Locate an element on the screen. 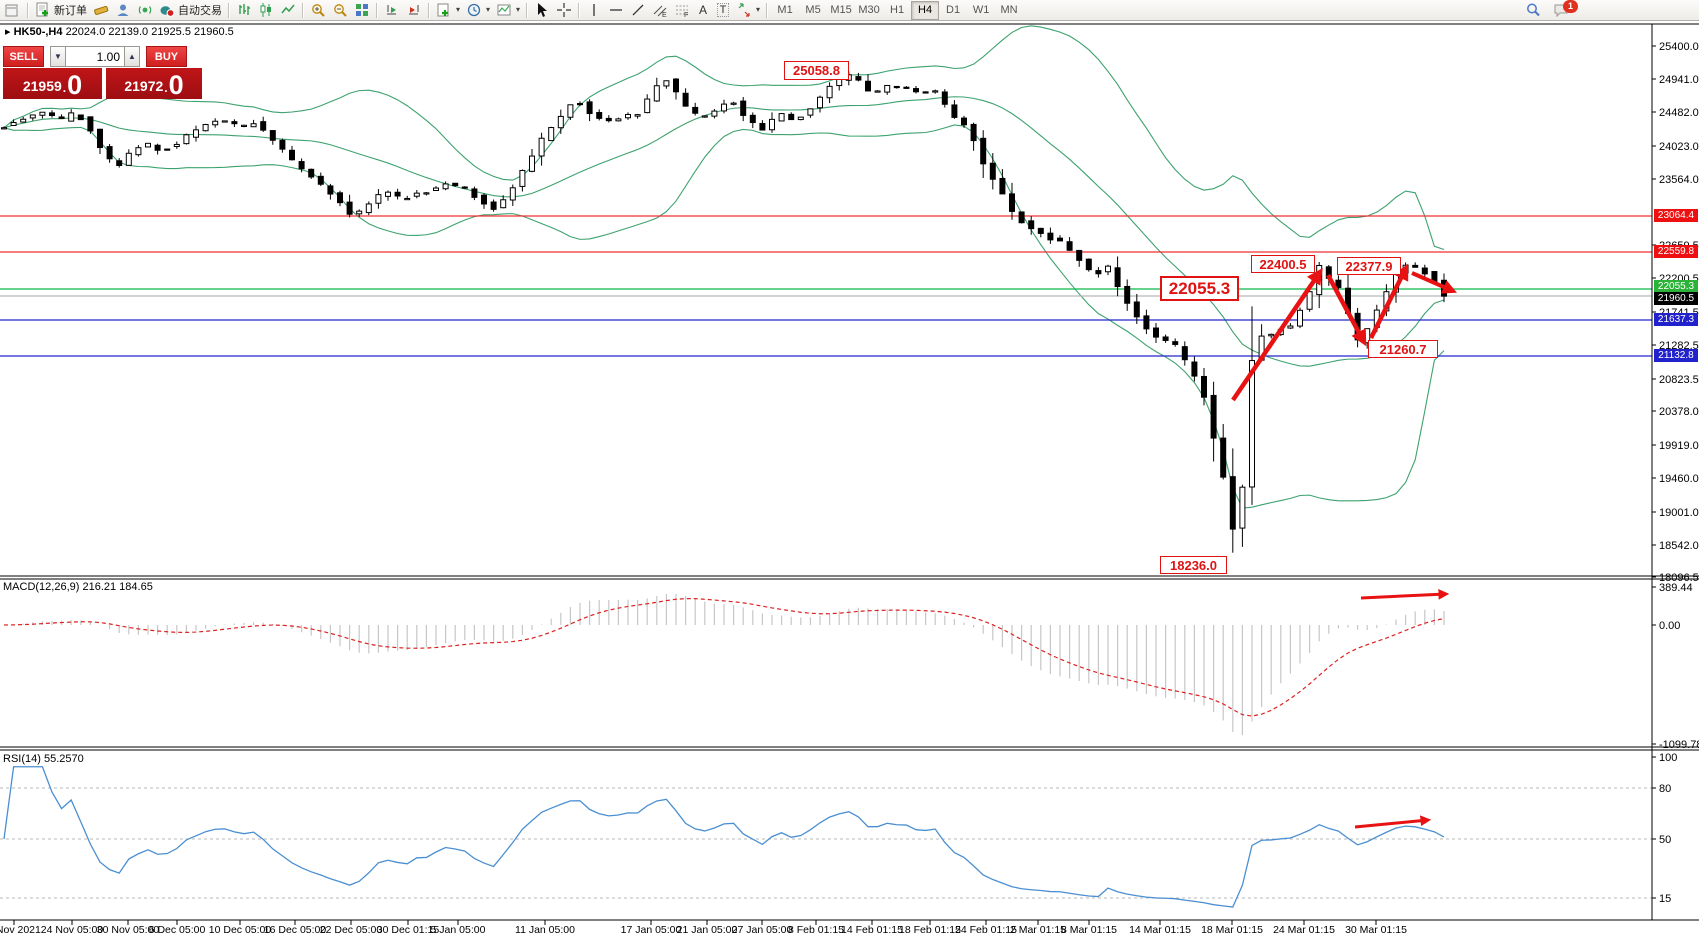  alerts-button is located at coordinates (145, 10).